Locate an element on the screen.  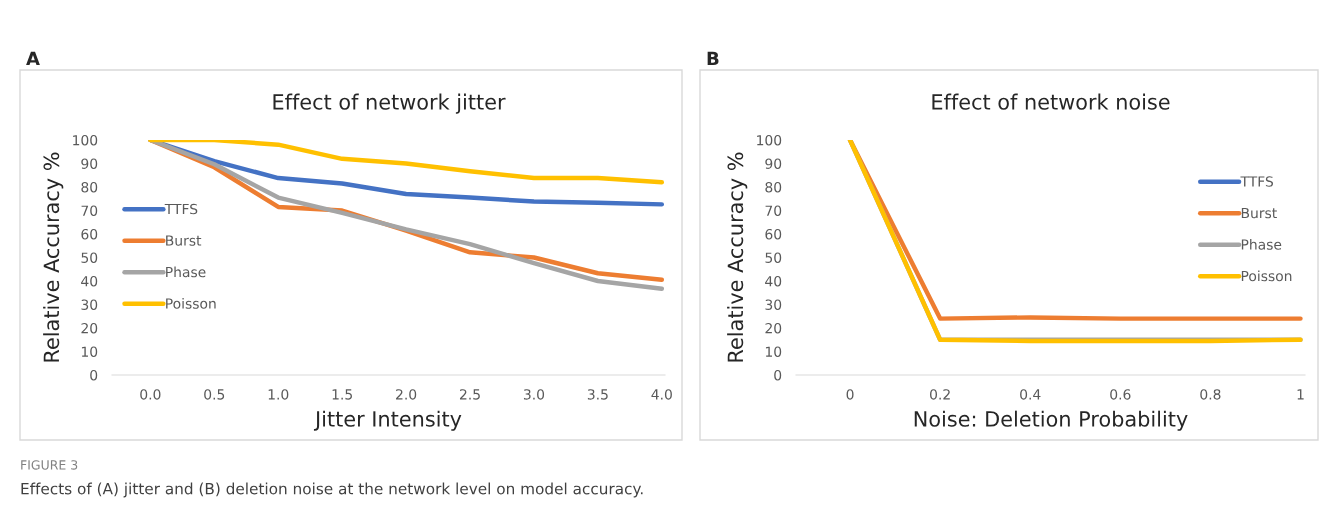
x-tick-label: 0.2 is located at coordinates (940, 394).